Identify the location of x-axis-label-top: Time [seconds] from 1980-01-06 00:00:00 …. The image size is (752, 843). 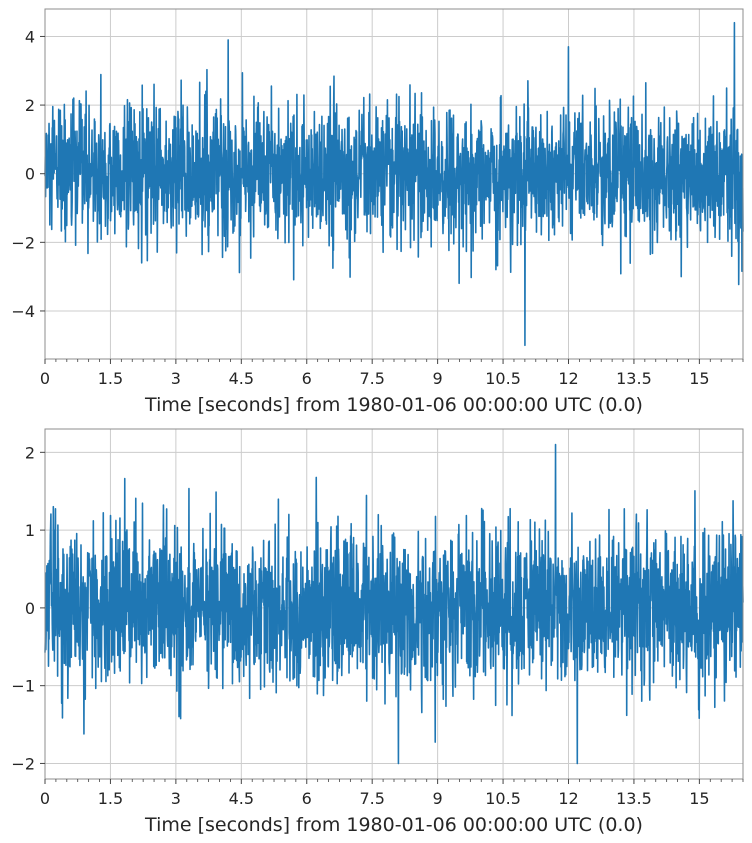
(393, 405).